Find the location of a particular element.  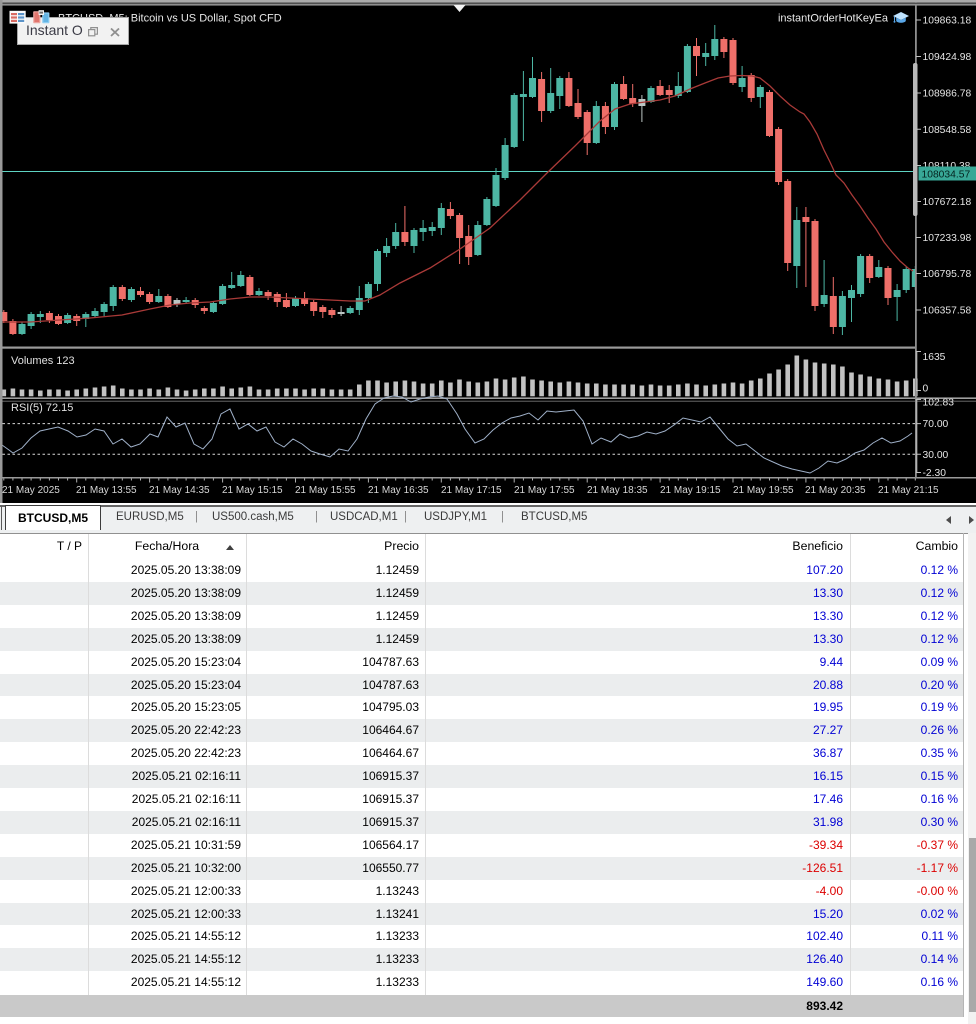

svg-text: 108034.57 is located at coordinates (946, 174).